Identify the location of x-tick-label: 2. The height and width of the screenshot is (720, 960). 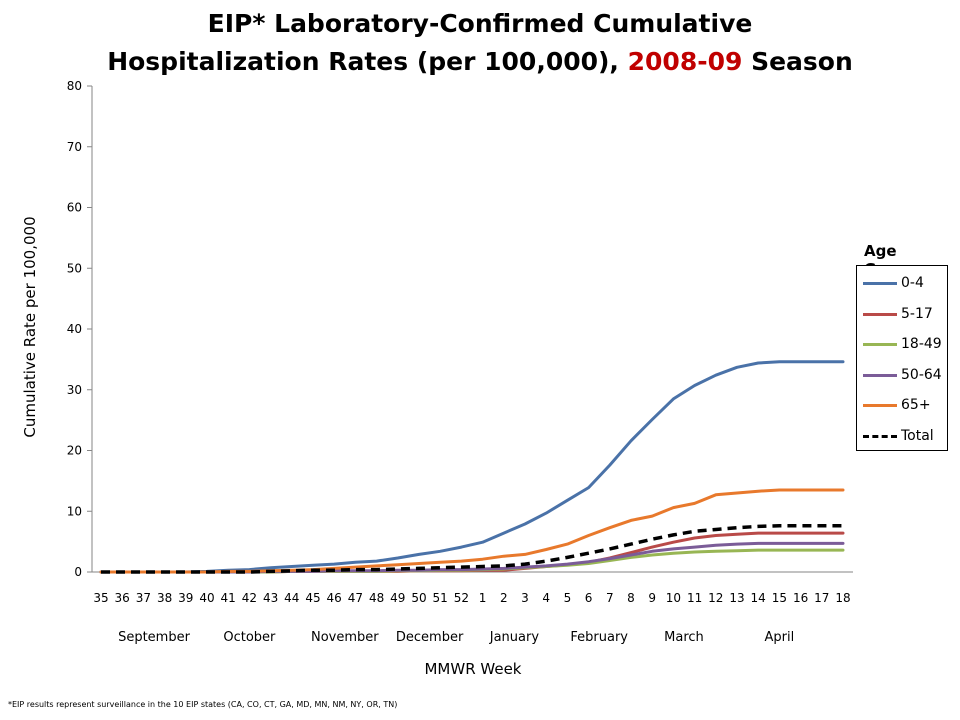
(504, 598).